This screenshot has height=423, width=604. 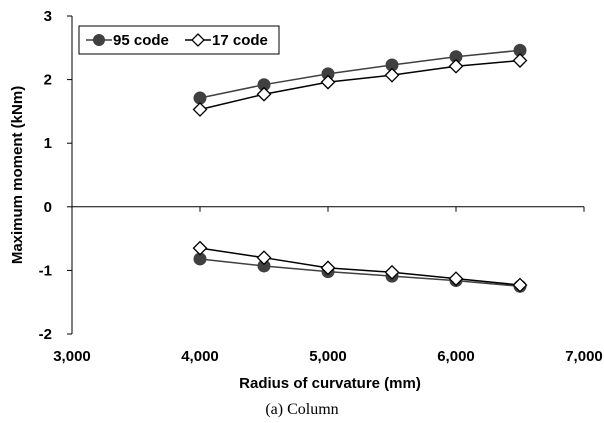 I want to click on y-tick-label: 1, so click(x=48, y=143).